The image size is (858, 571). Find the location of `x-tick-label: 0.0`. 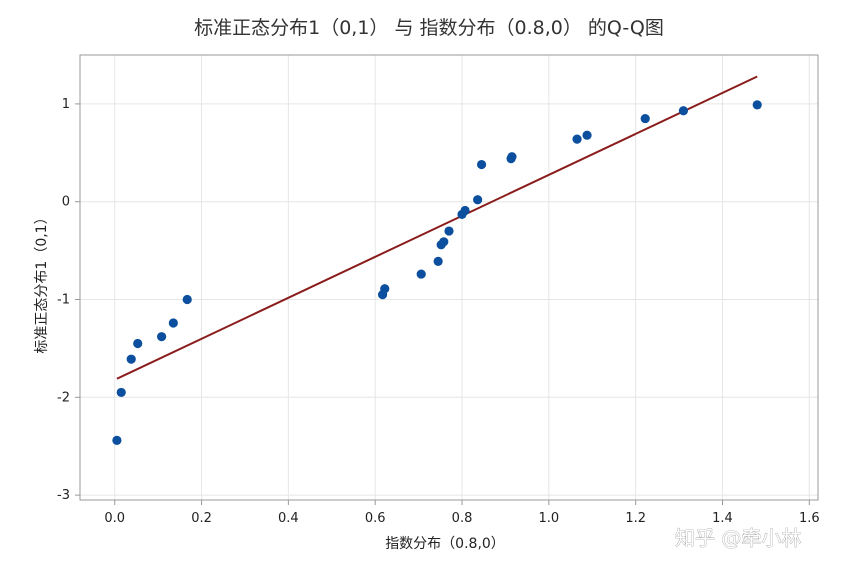

x-tick-label: 0.0 is located at coordinates (114, 518).